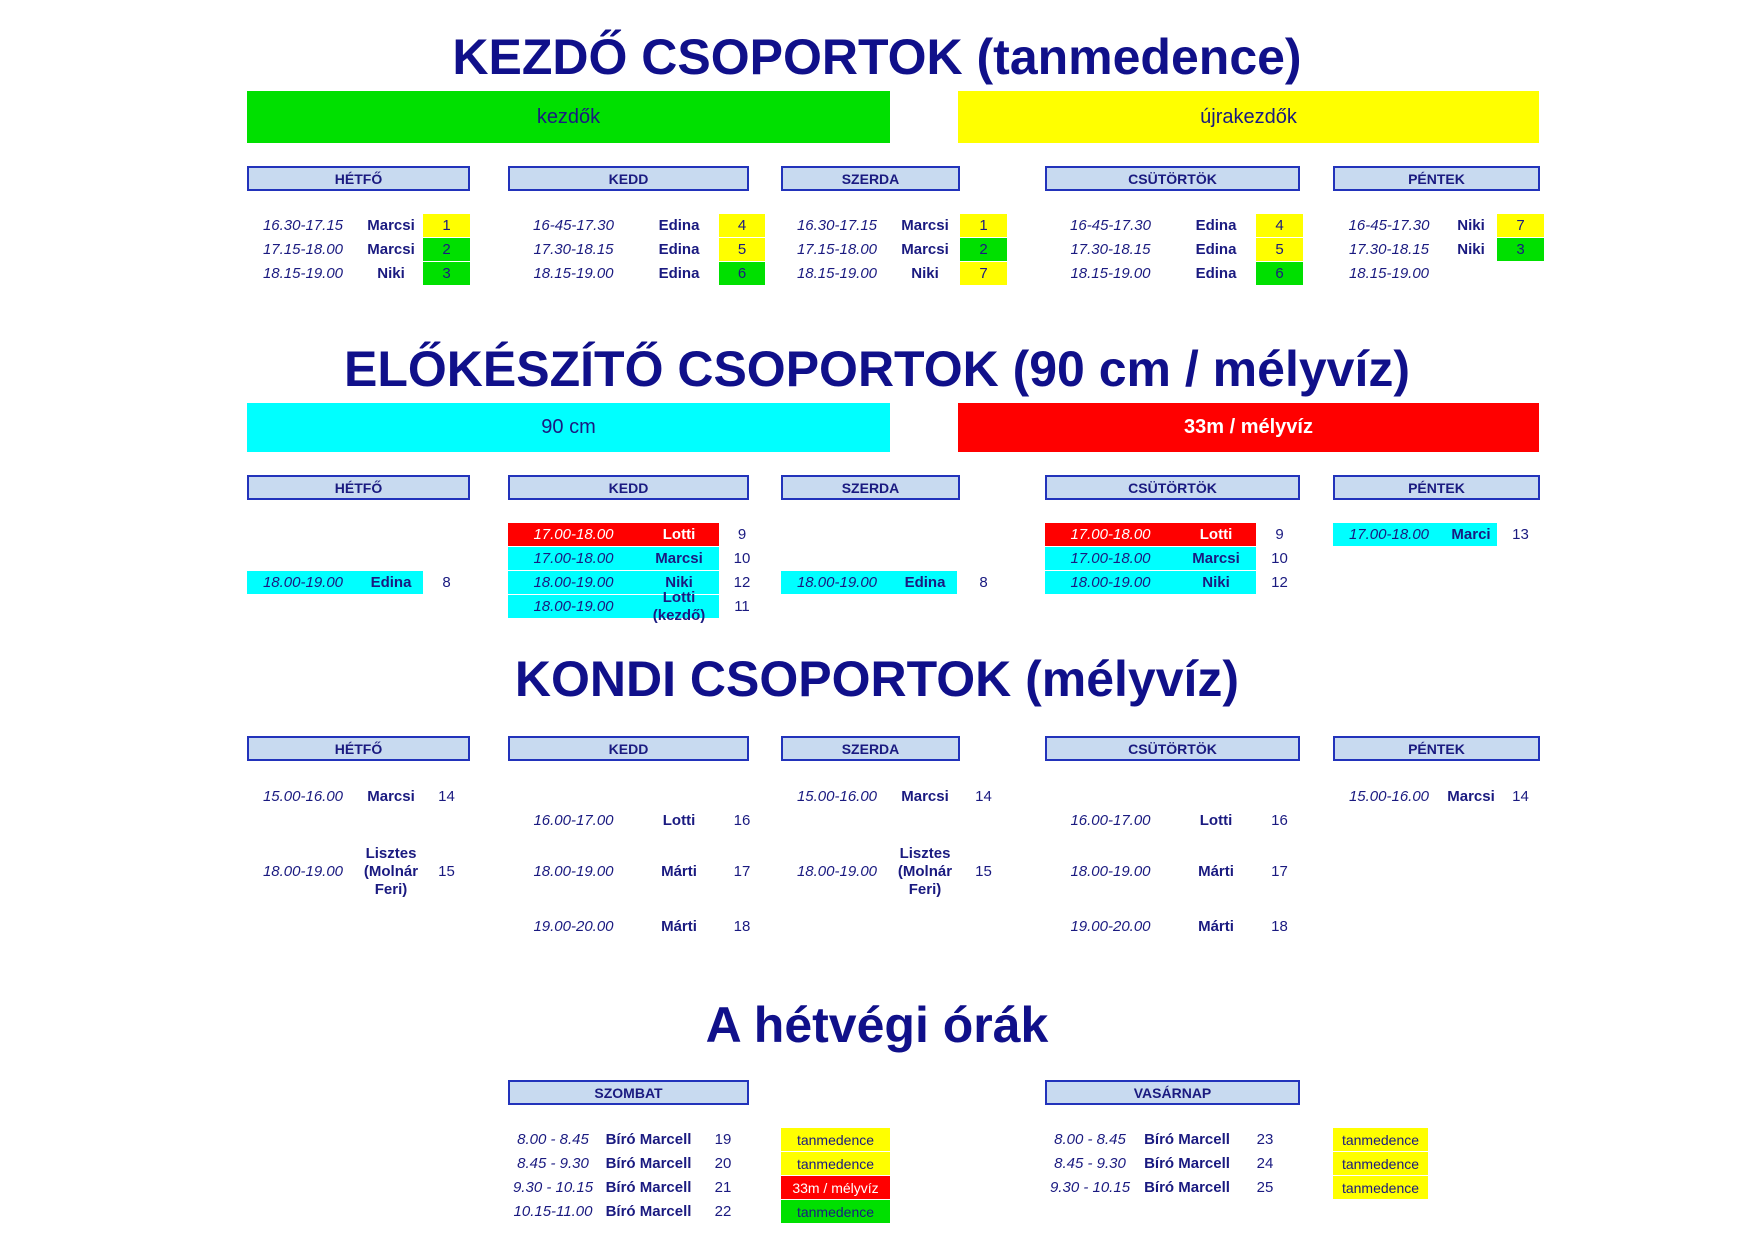  What do you see at coordinates (742, 606) in the screenshot?
I see `group-number: 11` at bounding box center [742, 606].